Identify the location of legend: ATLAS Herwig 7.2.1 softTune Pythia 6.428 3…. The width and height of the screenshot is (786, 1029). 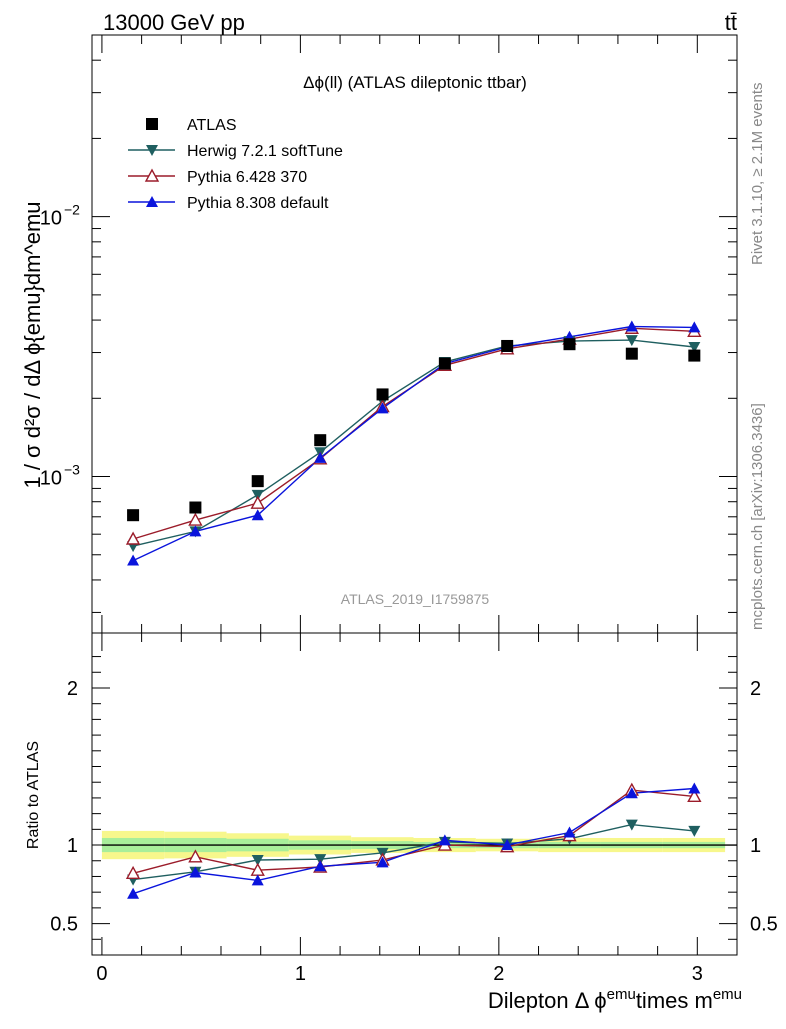
(235, 164).